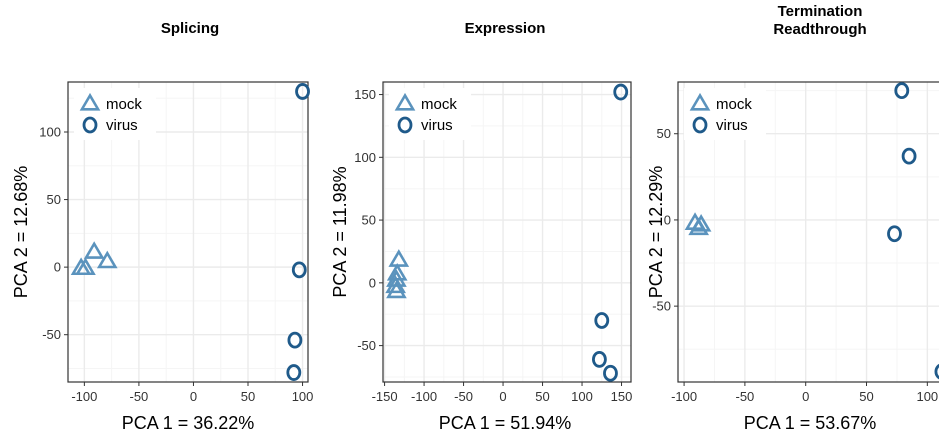 The image size is (939, 438). What do you see at coordinates (340, 231) in the screenshot?
I see `y-axis-title: PCA 2 = 11.98%` at bounding box center [340, 231].